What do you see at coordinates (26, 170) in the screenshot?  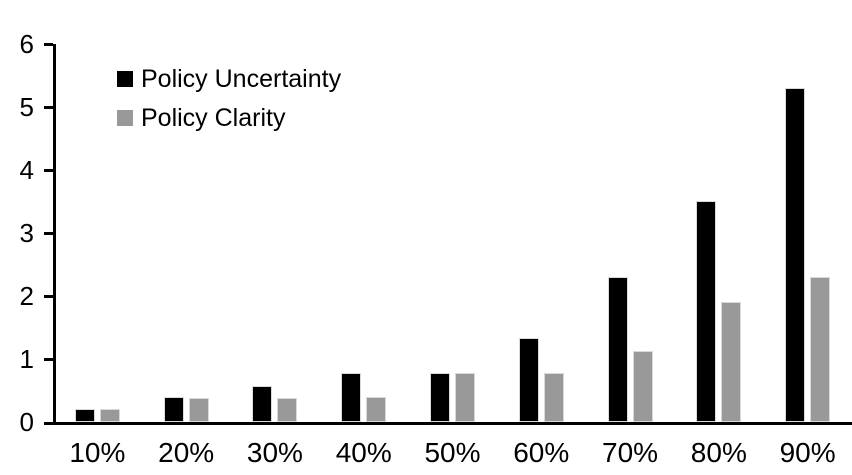 I see `y-tick-label-4: 4` at bounding box center [26, 170].